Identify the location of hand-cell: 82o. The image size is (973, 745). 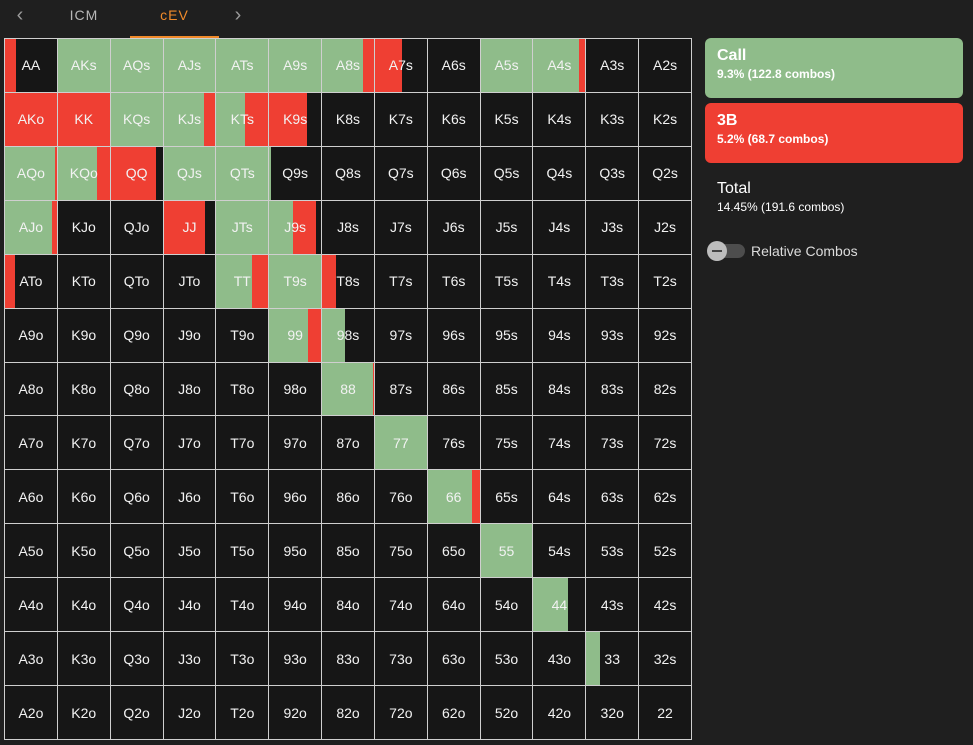
(348, 713).